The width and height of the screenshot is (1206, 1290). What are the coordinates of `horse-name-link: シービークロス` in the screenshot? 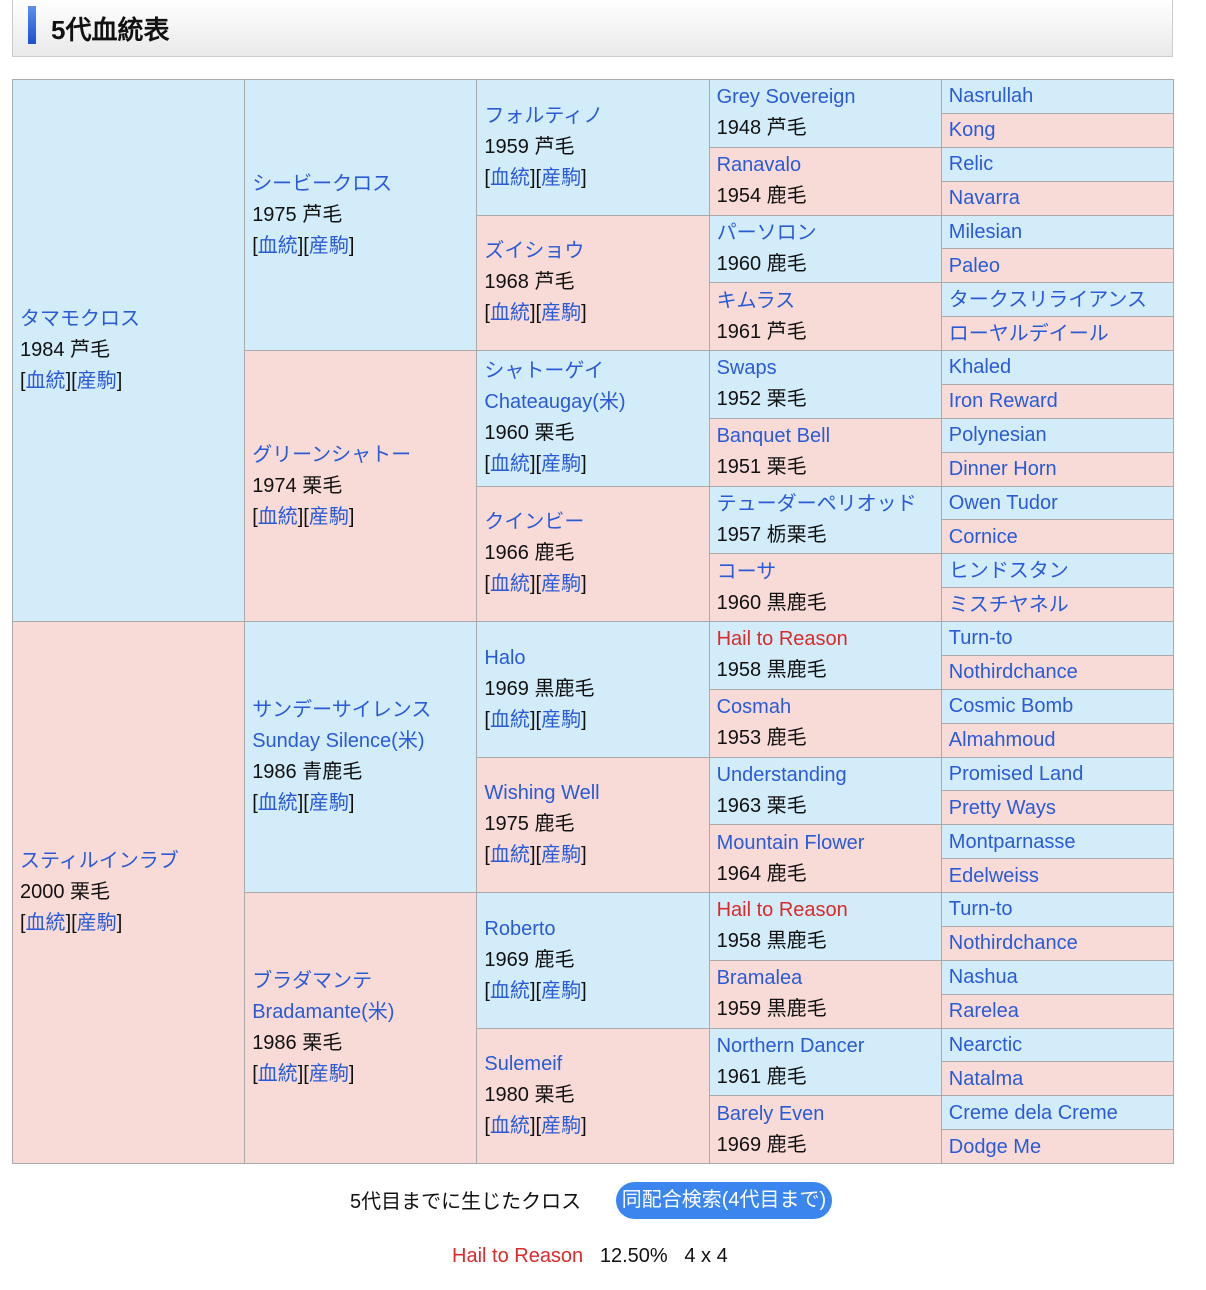 It's located at (322, 183).